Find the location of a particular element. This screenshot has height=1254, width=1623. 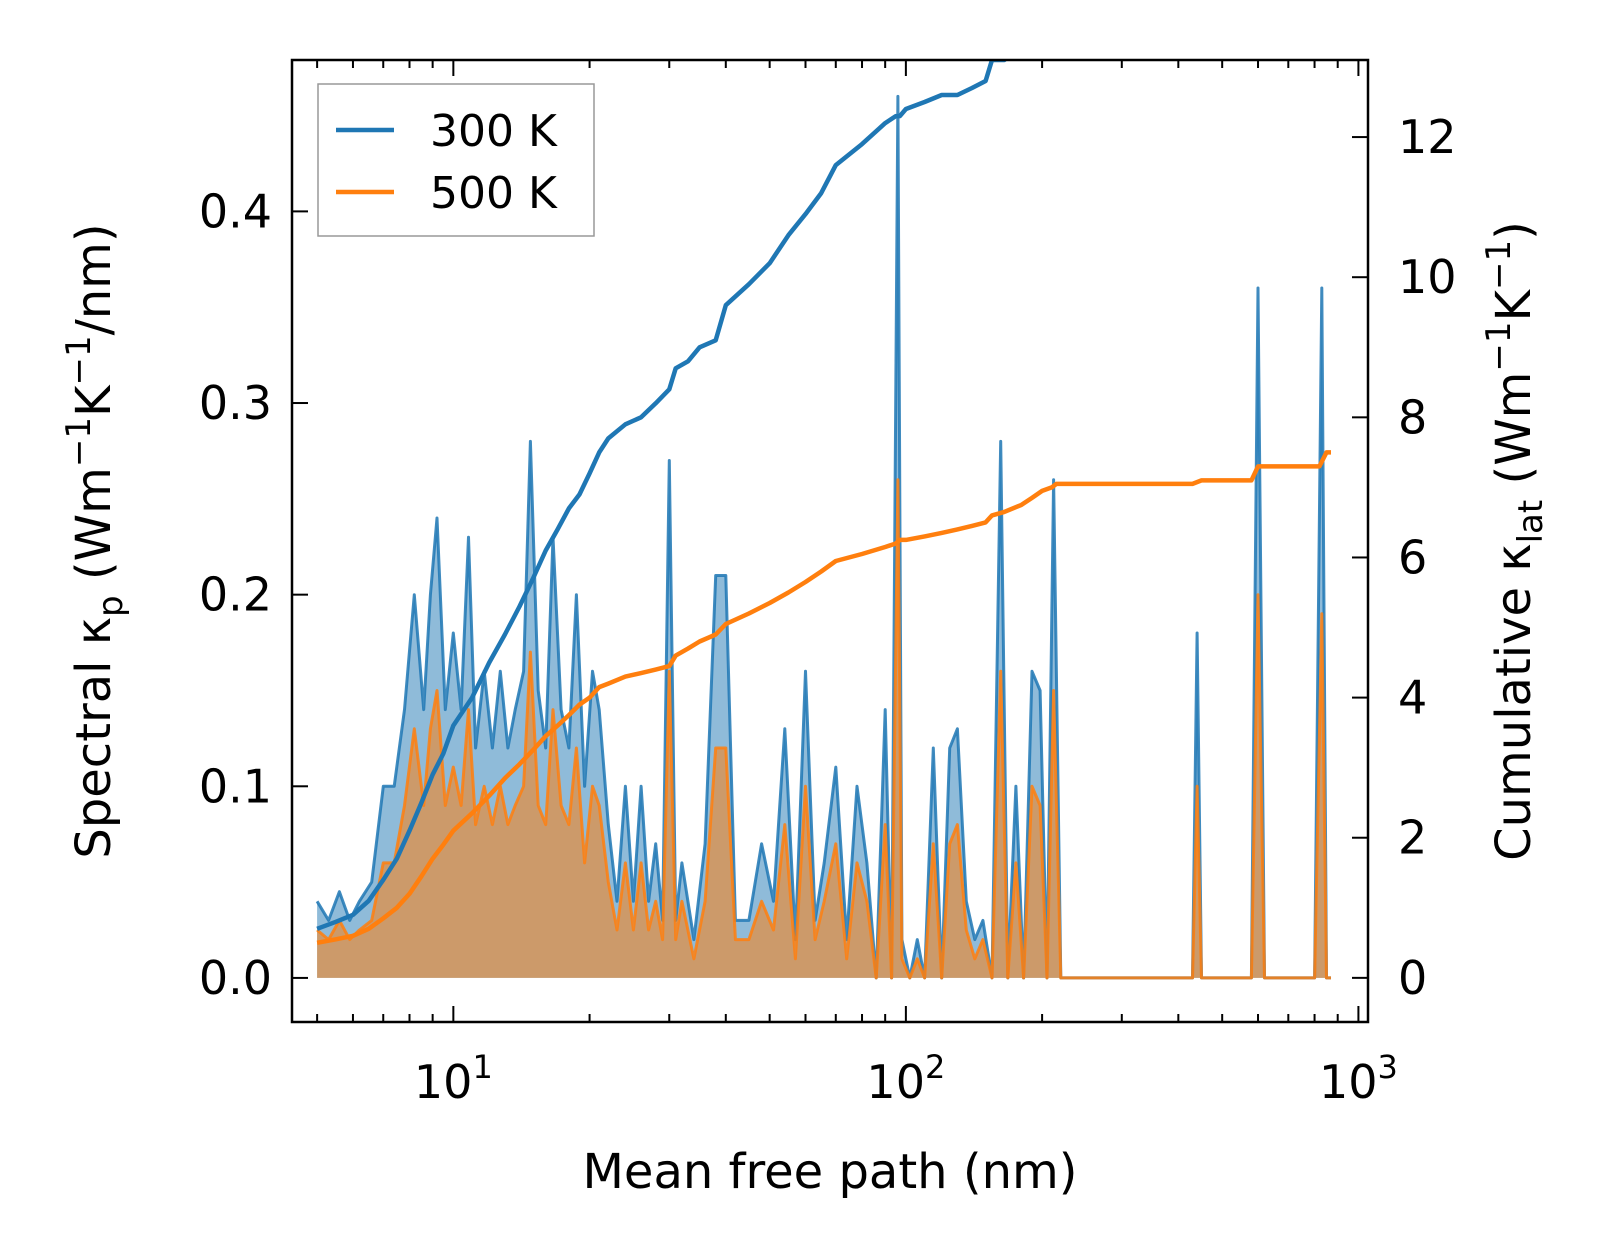

right-tick-label: 6 is located at coordinates (1412, 557).